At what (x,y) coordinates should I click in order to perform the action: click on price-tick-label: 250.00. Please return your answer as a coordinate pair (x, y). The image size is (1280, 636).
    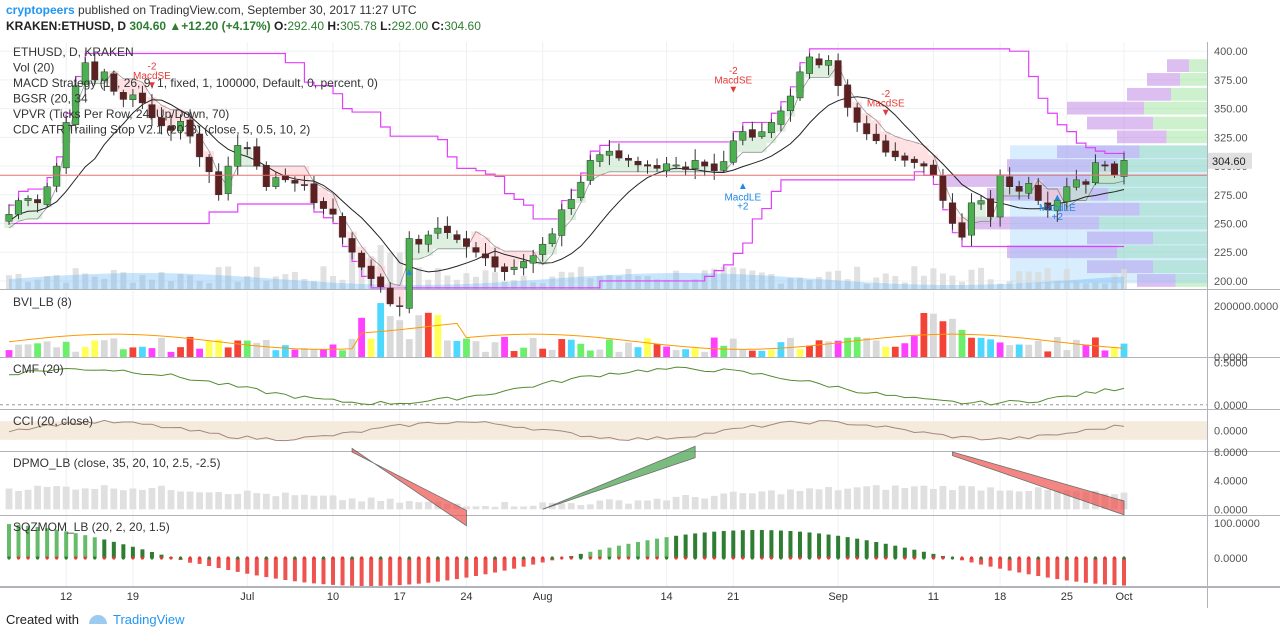
    Looking at the image, I should click on (1231, 225).